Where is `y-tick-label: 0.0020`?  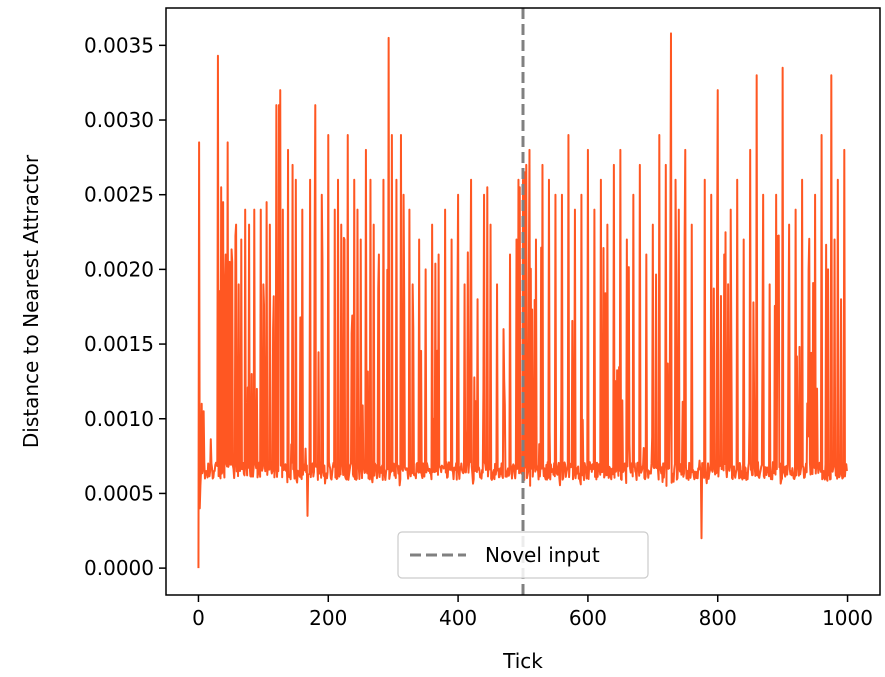
y-tick-label: 0.0020 is located at coordinates (119, 269).